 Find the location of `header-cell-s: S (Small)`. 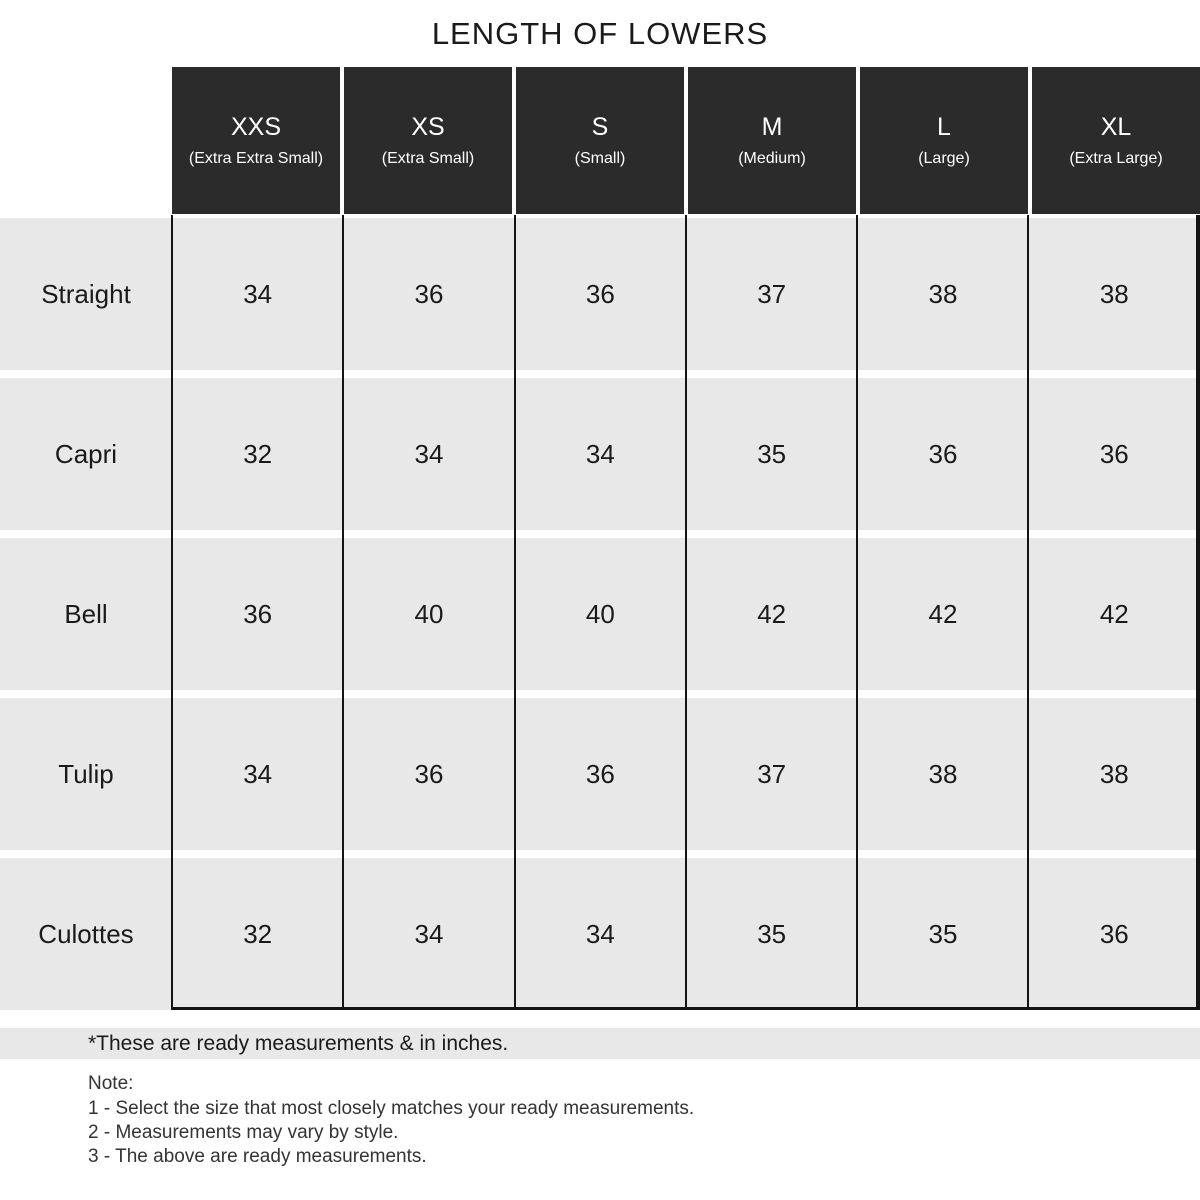

header-cell-s: S (Small) is located at coordinates (600, 140).